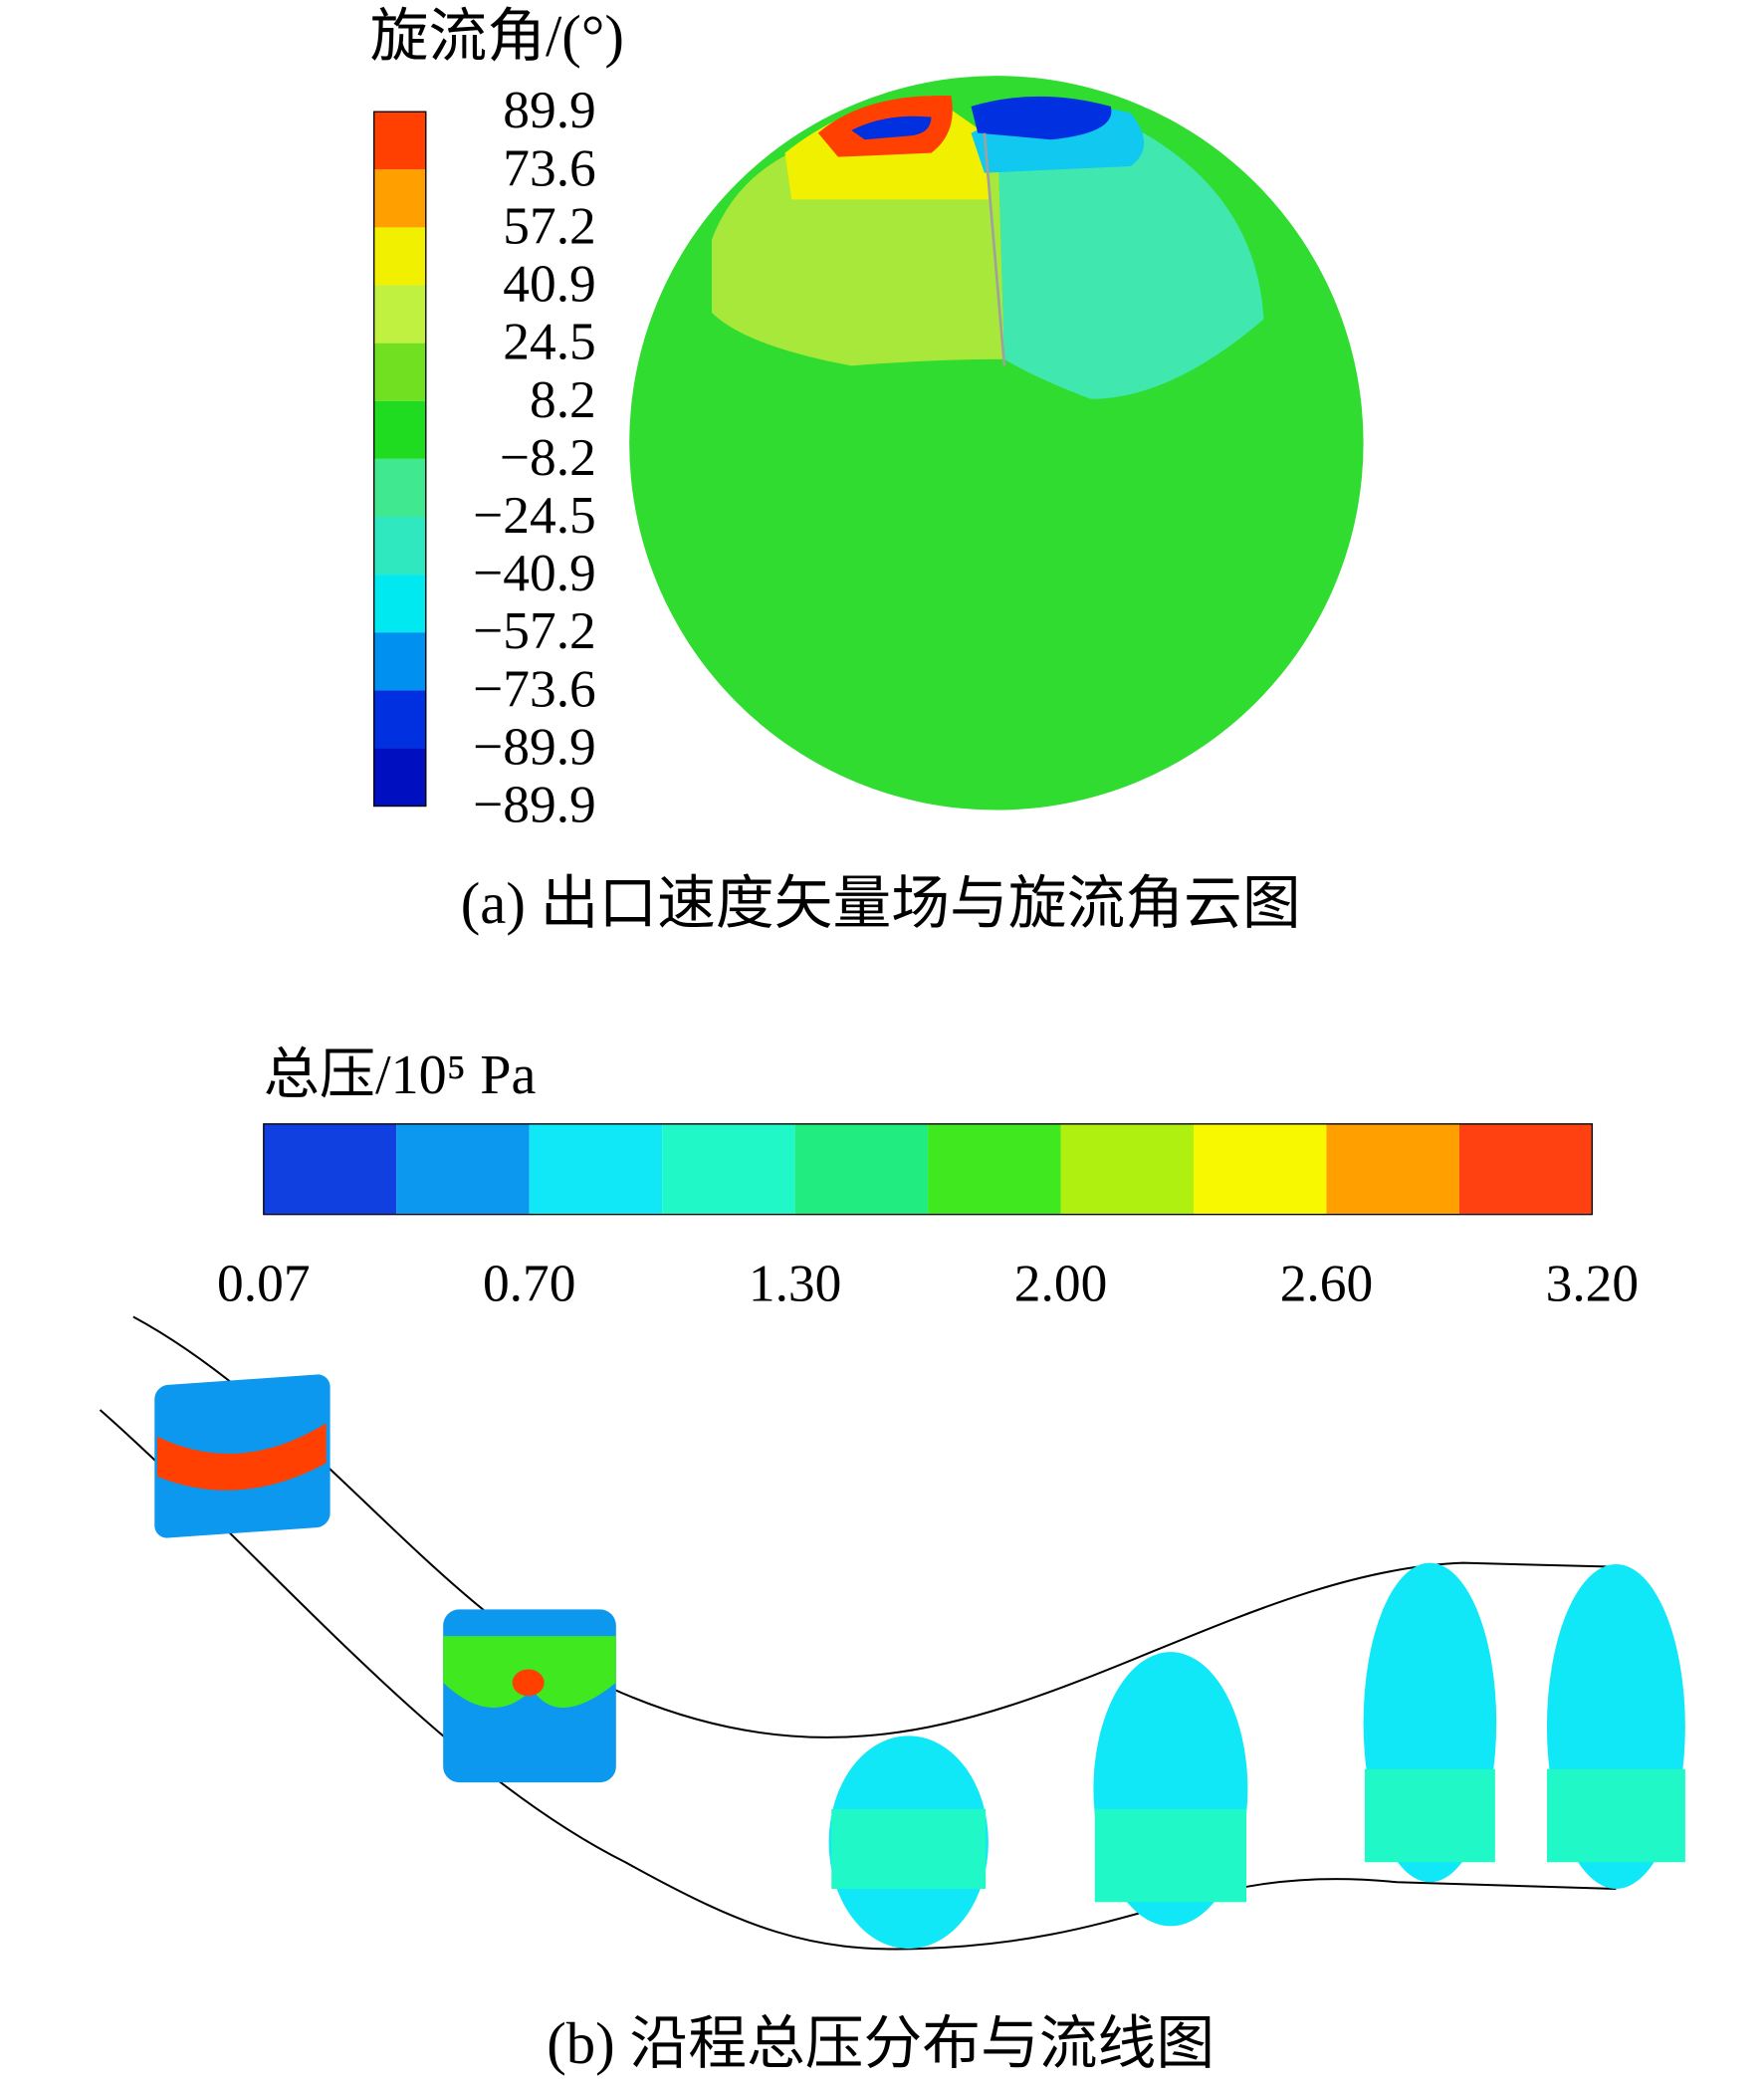  Describe the element at coordinates (534, 630) in the screenshot. I see `legend-label: −57.2` at that location.